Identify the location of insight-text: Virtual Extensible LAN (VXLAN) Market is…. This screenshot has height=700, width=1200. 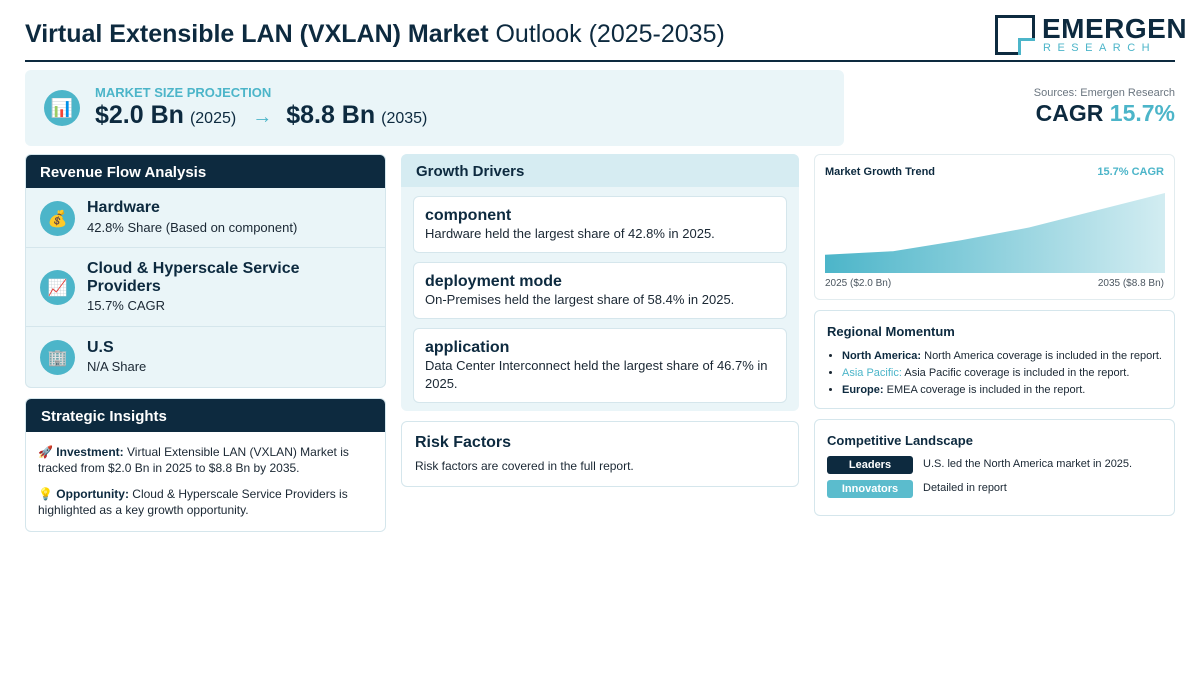
(193, 460).